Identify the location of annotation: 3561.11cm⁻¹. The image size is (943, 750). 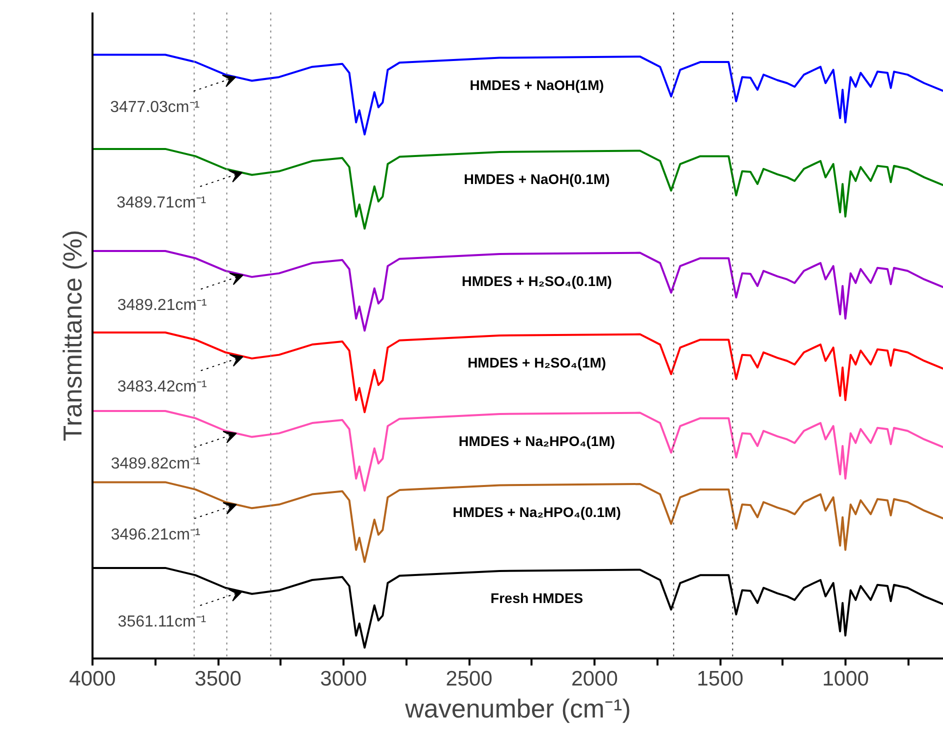
(162, 621).